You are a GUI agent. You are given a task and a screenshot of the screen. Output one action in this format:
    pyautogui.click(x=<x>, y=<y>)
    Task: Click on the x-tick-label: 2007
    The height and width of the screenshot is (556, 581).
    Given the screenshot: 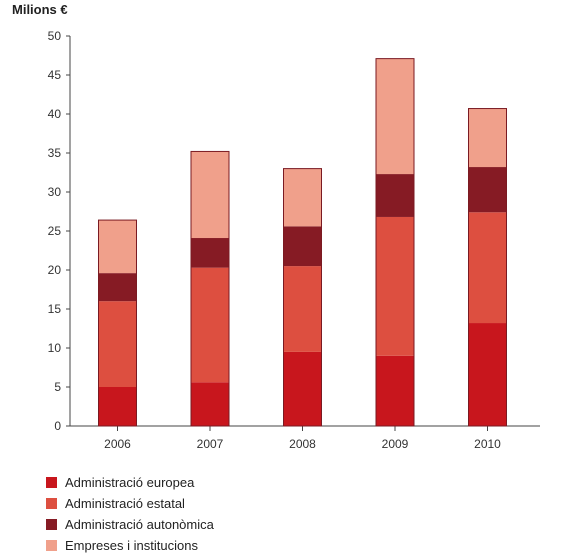 What is the action you would take?
    pyautogui.click(x=210, y=444)
    